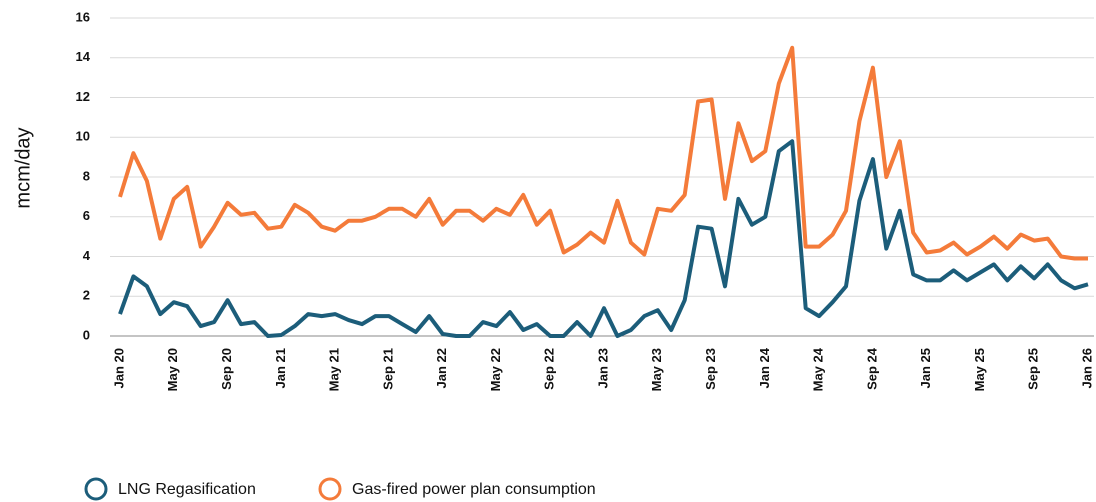 Image resolution: width=1096 pixels, height=502 pixels. Describe the element at coordinates (83, 136) in the screenshot. I see `y-tick-label: 10` at that location.